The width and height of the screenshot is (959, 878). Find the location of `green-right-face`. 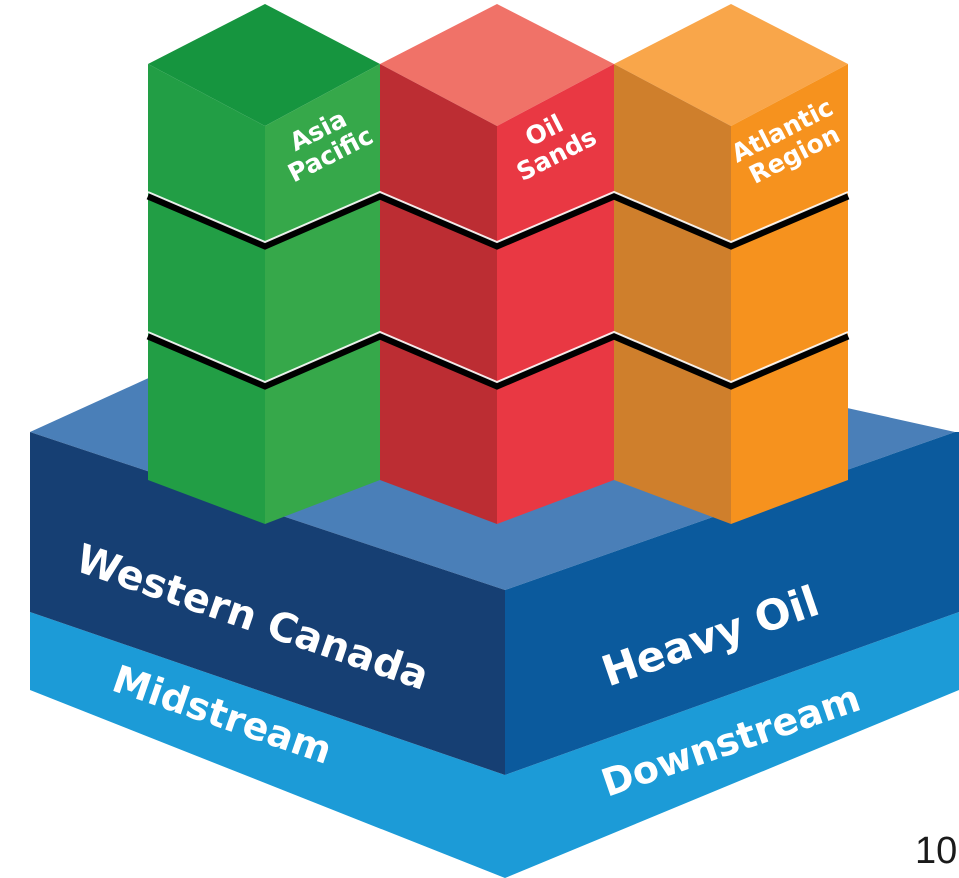

green-right-face is located at coordinates (322, 294).